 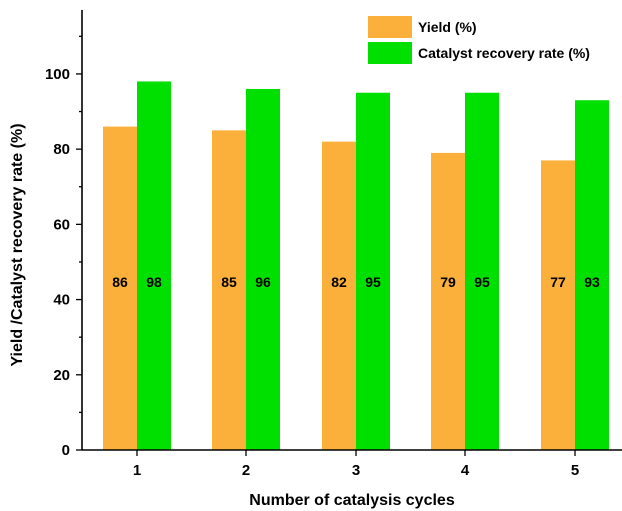 What do you see at coordinates (246, 470) in the screenshot?
I see `x-tick-label: 2` at bounding box center [246, 470].